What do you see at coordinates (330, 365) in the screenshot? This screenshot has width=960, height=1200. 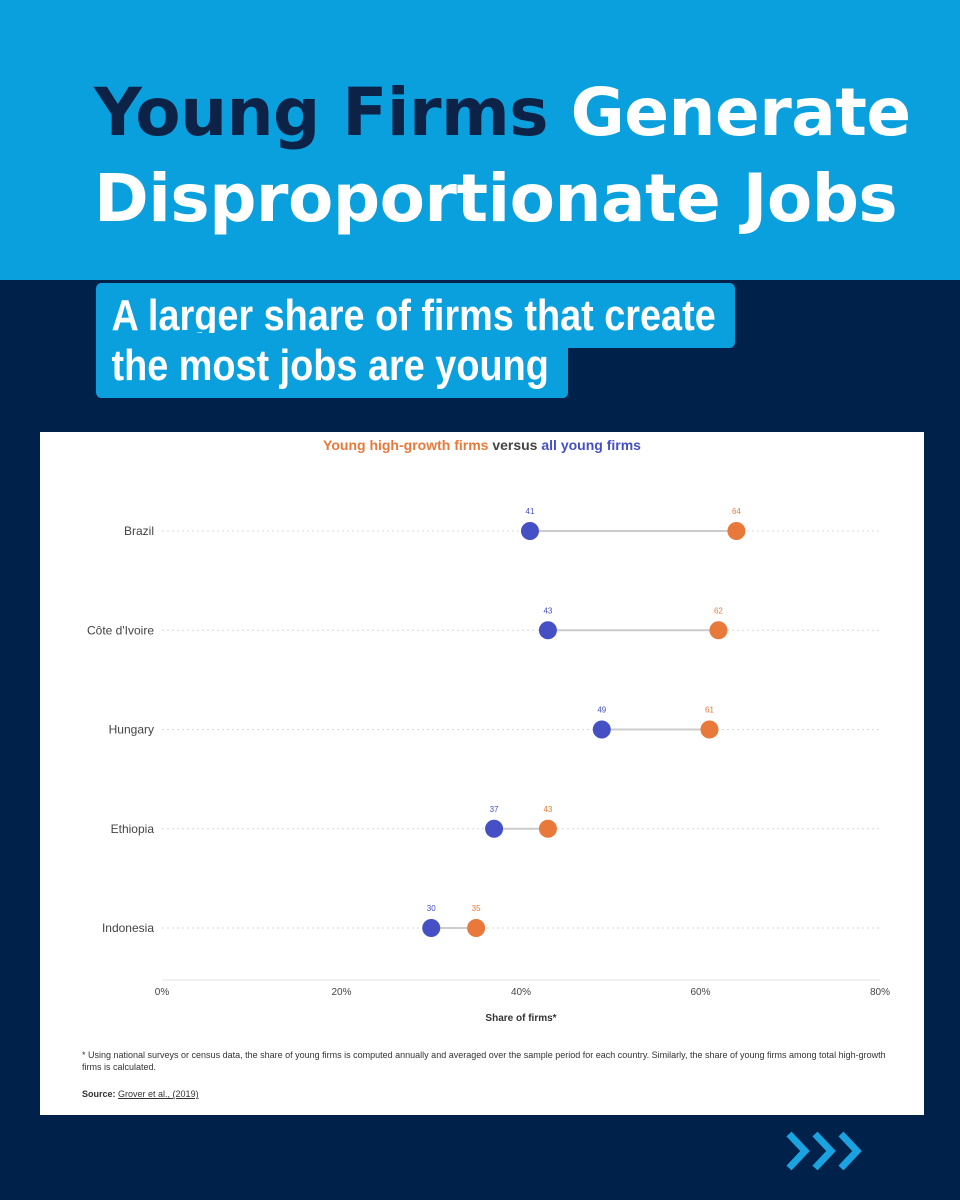 I see `subtitle-line2: the most jobs are young` at bounding box center [330, 365].